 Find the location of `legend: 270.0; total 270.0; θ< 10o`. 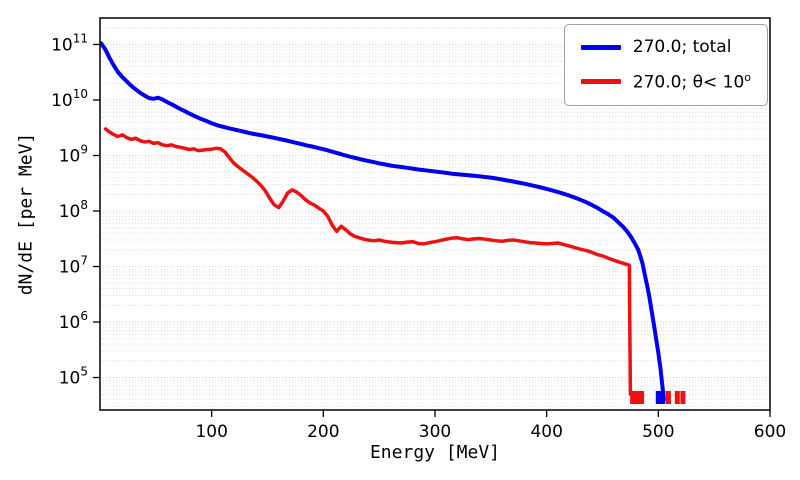

legend: 270.0; total 270.0; θ< 10o is located at coordinates (665, 65).